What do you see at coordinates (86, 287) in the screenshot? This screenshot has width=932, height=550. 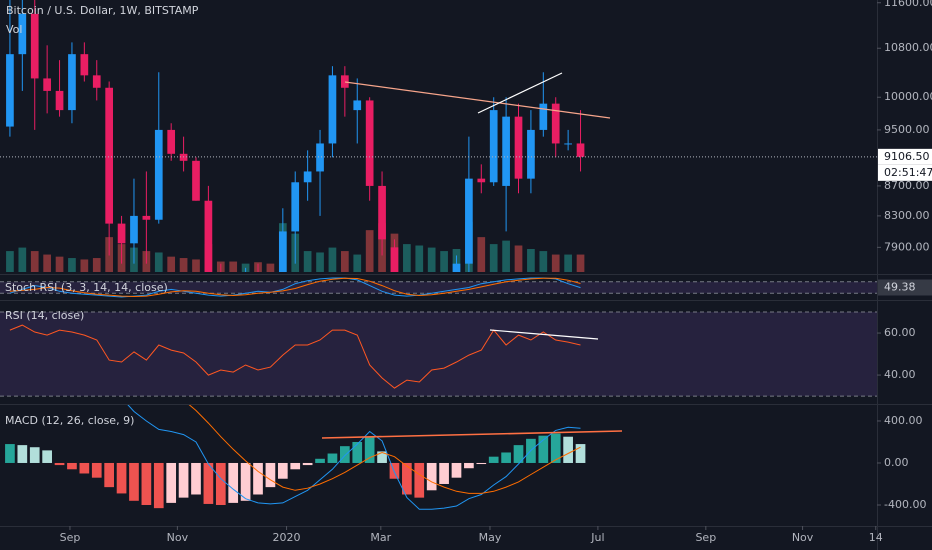 I see `pane-title: Stoch RSI (3, 3, 14, 14, close)` at bounding box center [86, 287].